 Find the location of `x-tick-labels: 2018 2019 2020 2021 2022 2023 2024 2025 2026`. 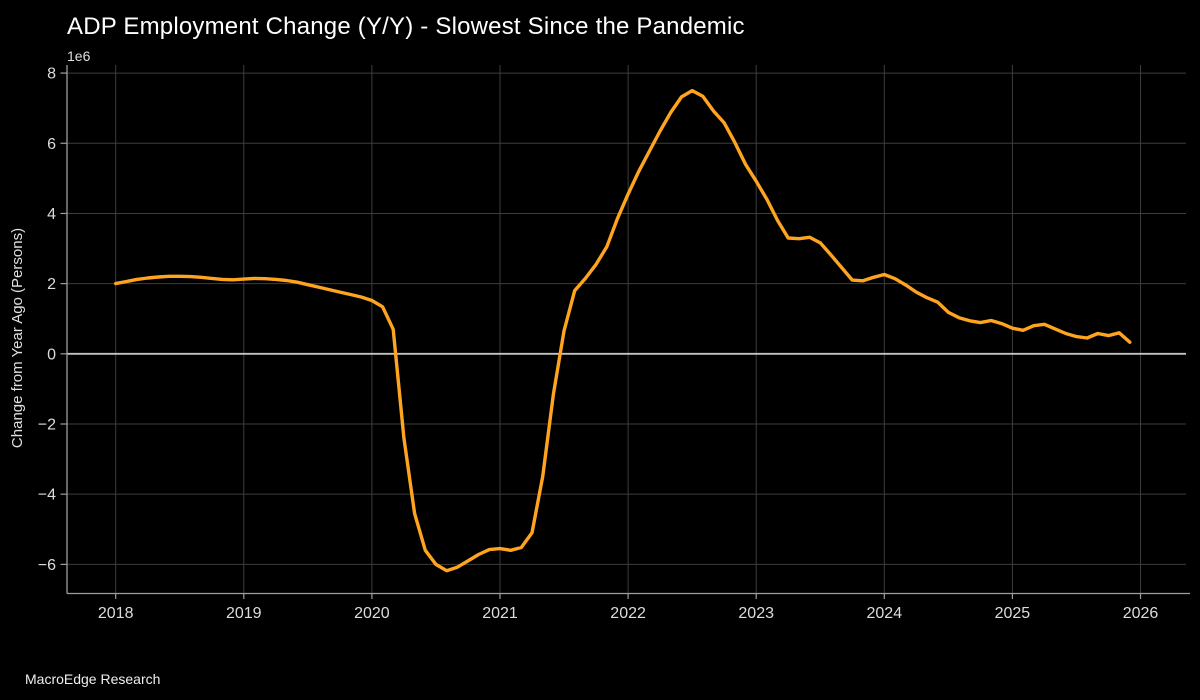

x-tick-labels: 2018 2019 2020 2021 2022 2023 2024 2025 2026 is located at coordinates (628, 613).